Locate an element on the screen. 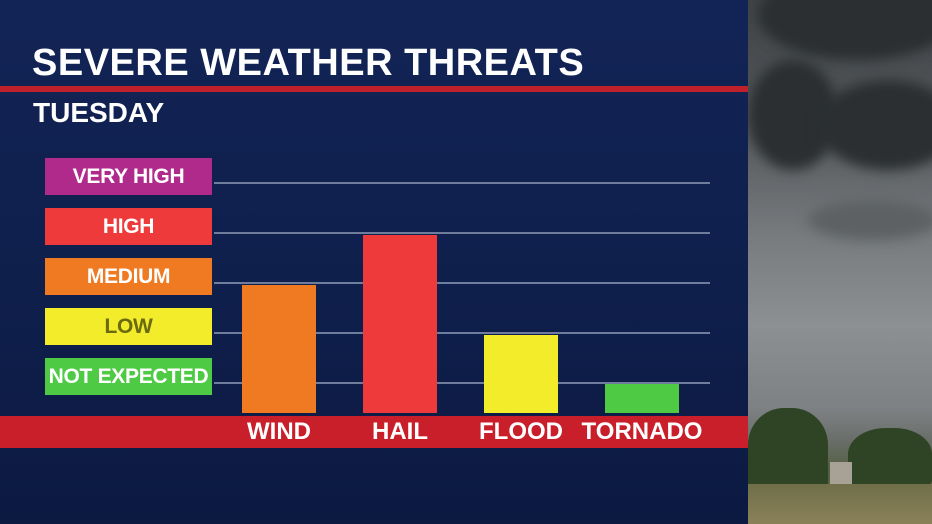  level-label-medium: MEDIUM is located at coordinates (128, 276).